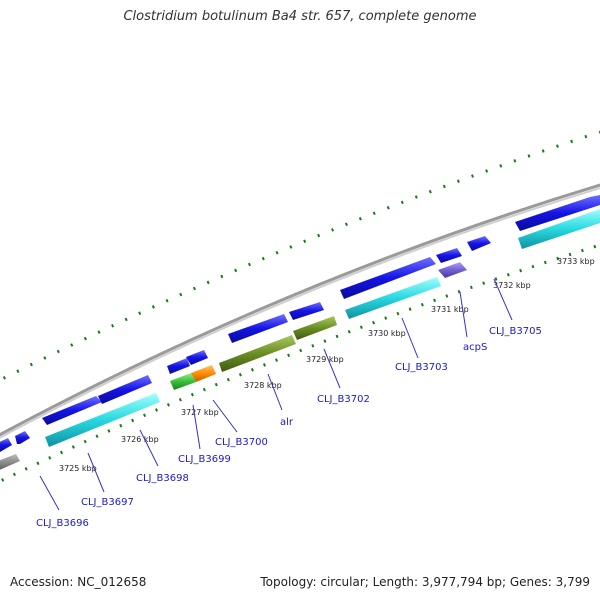  Describe the element at coordinates (62, 523) in the screenshot. I see `gene-label: CLJ_B3696` at that location.